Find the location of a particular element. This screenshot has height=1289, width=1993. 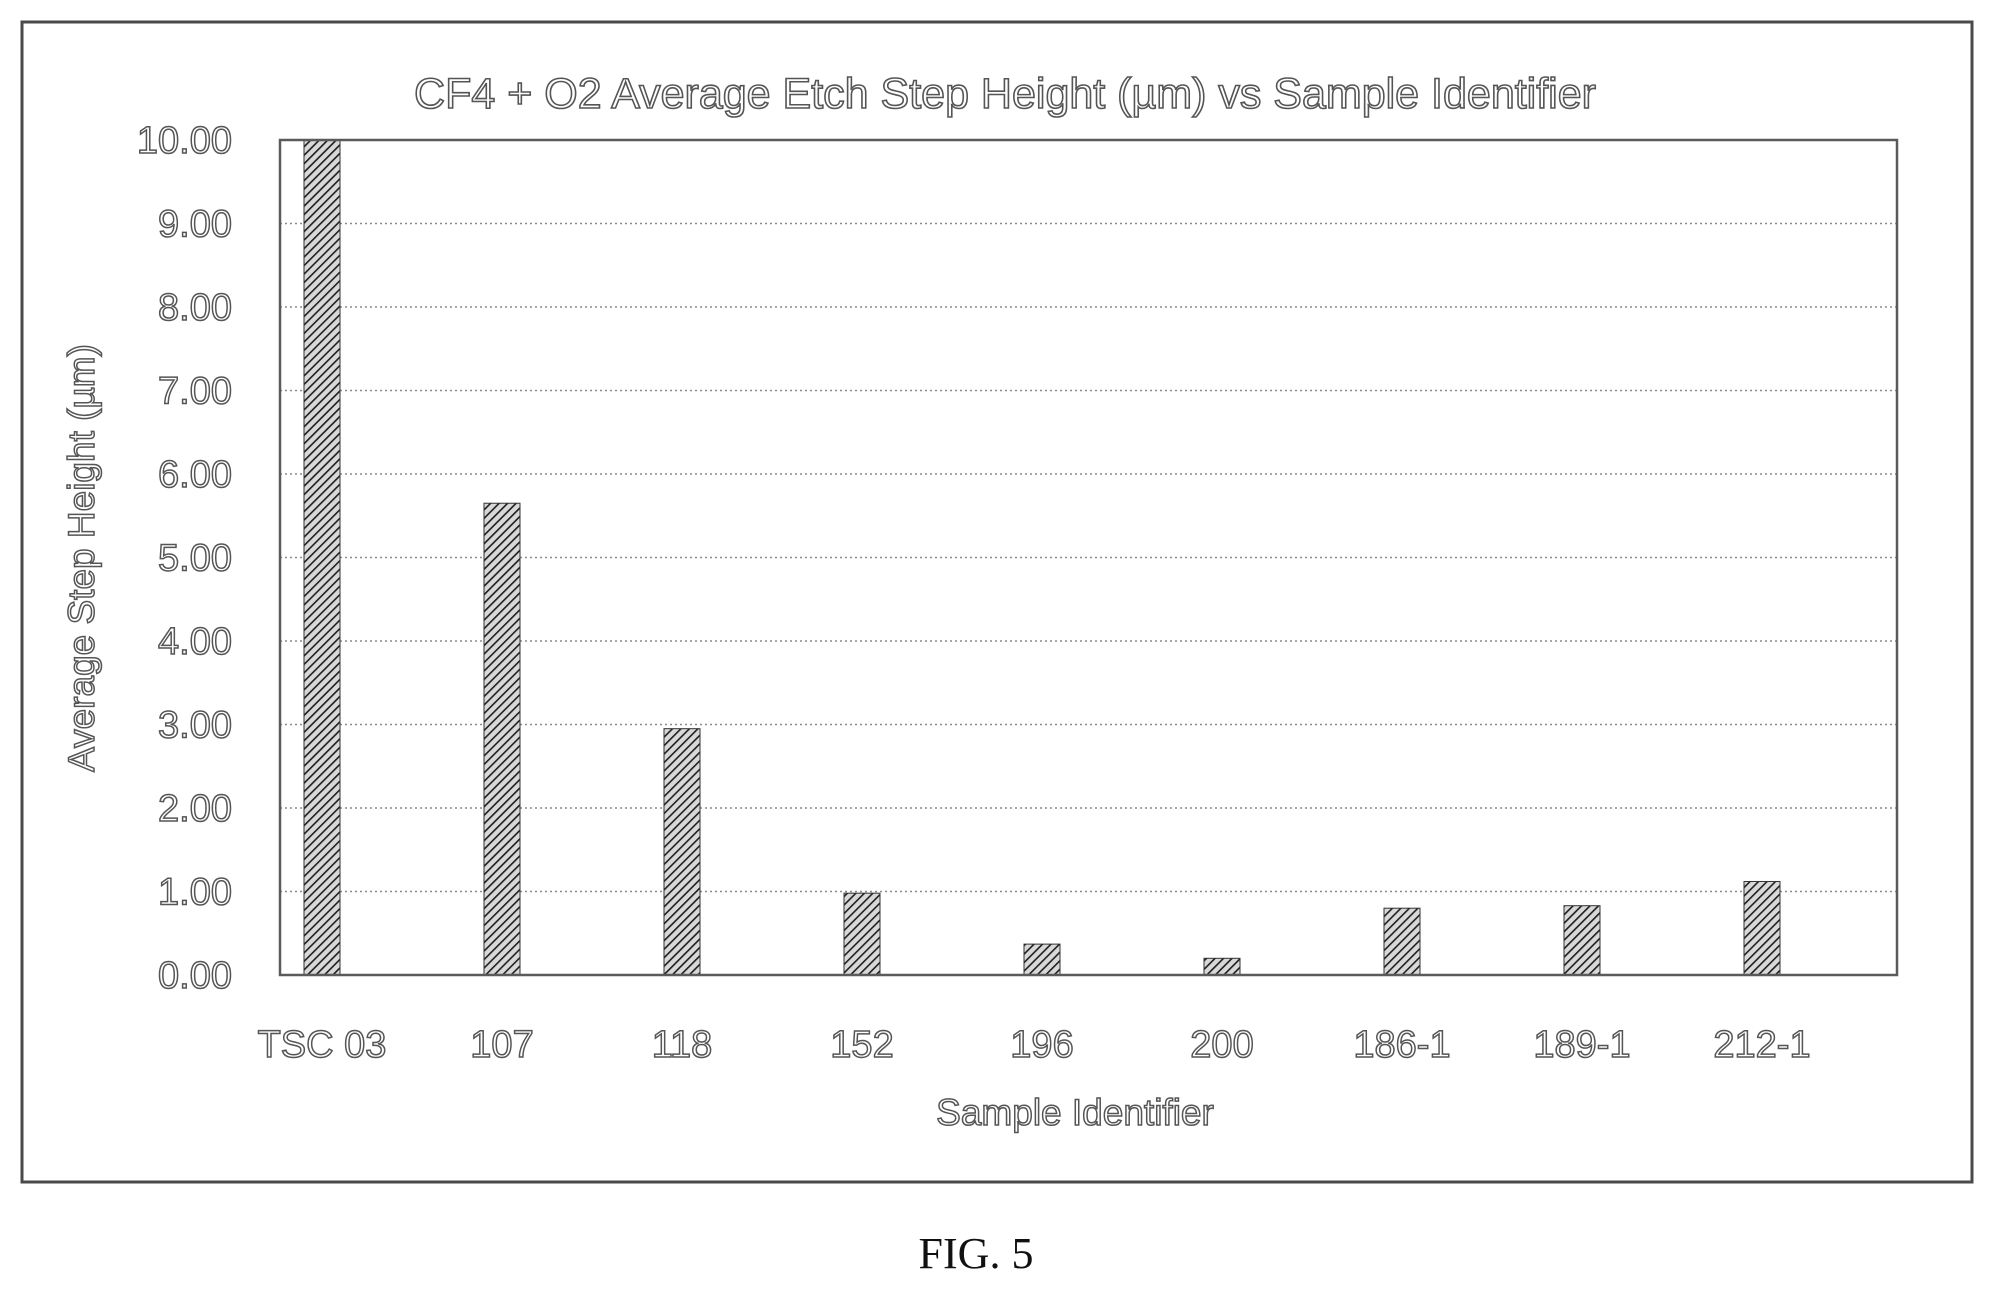

y-tick-label: 0.00 is located at coordinates (195, 976).